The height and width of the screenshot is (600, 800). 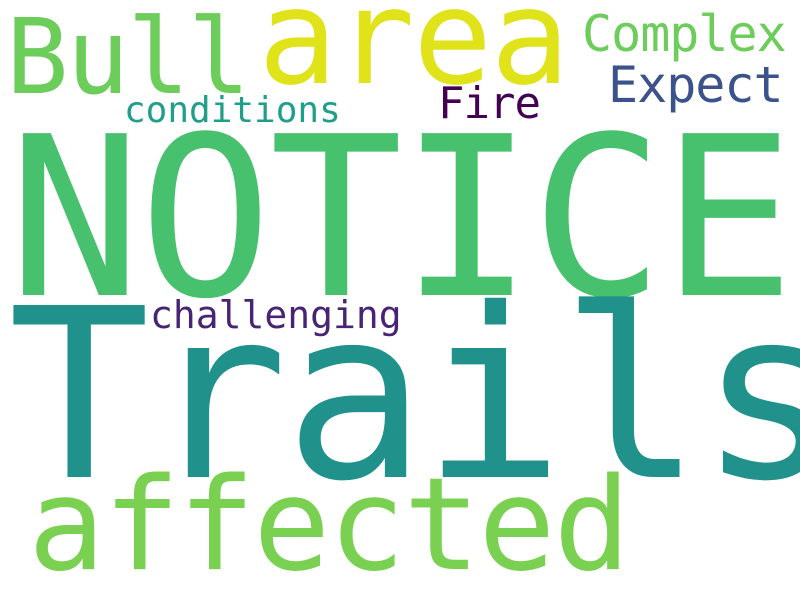 I want to click on word-complex: Complex, so click(x=684, y=34).